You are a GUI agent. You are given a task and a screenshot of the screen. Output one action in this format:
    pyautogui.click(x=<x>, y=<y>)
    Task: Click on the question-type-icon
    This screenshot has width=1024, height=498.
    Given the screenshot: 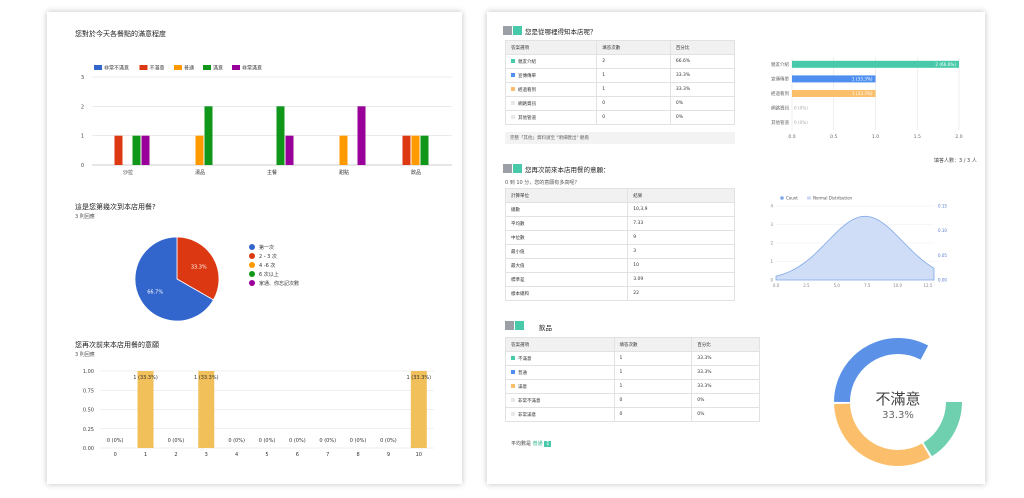 What is the action you would take?
    pyautogui.click(x=507, y=168)
    